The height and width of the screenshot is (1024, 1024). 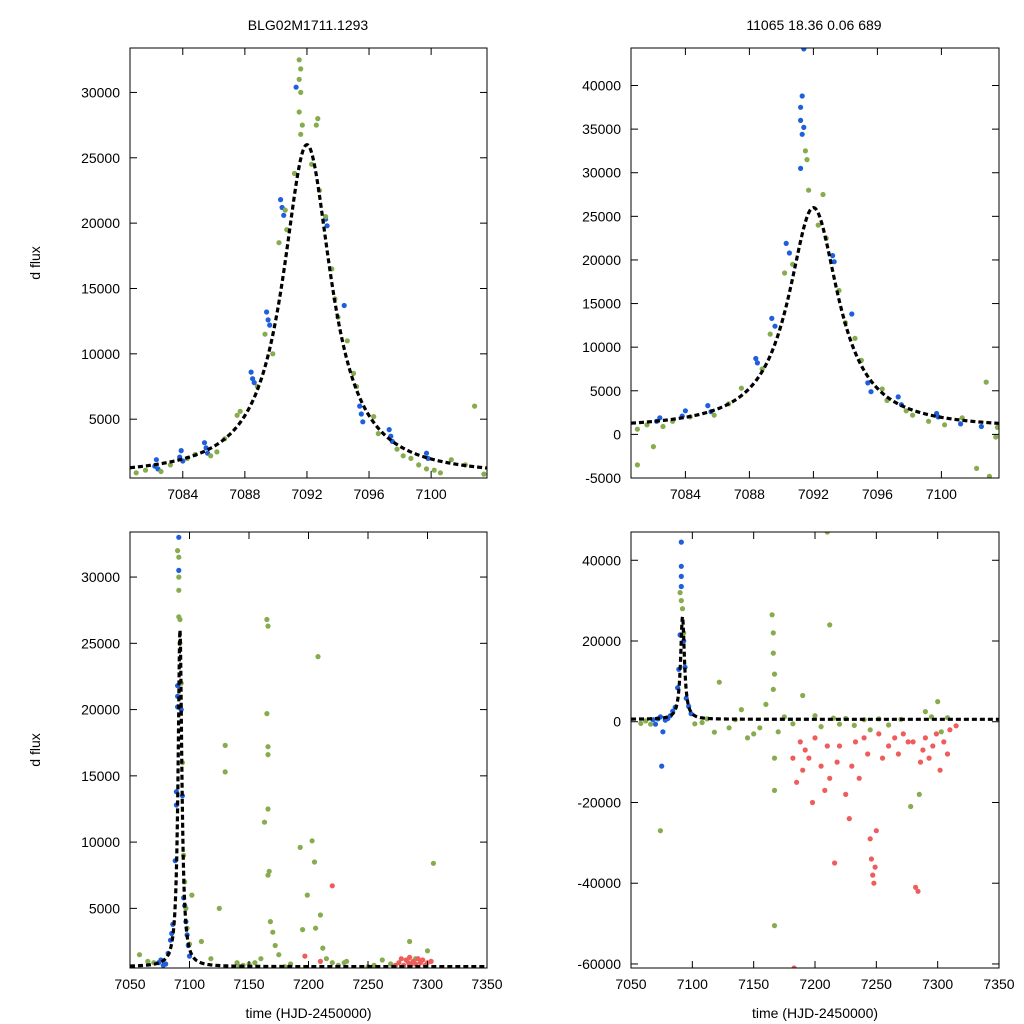 What do you see at coordinates (617, 434) in the screenshot?
I see `y-tick-label: 0` at bounding box center [617, 434].